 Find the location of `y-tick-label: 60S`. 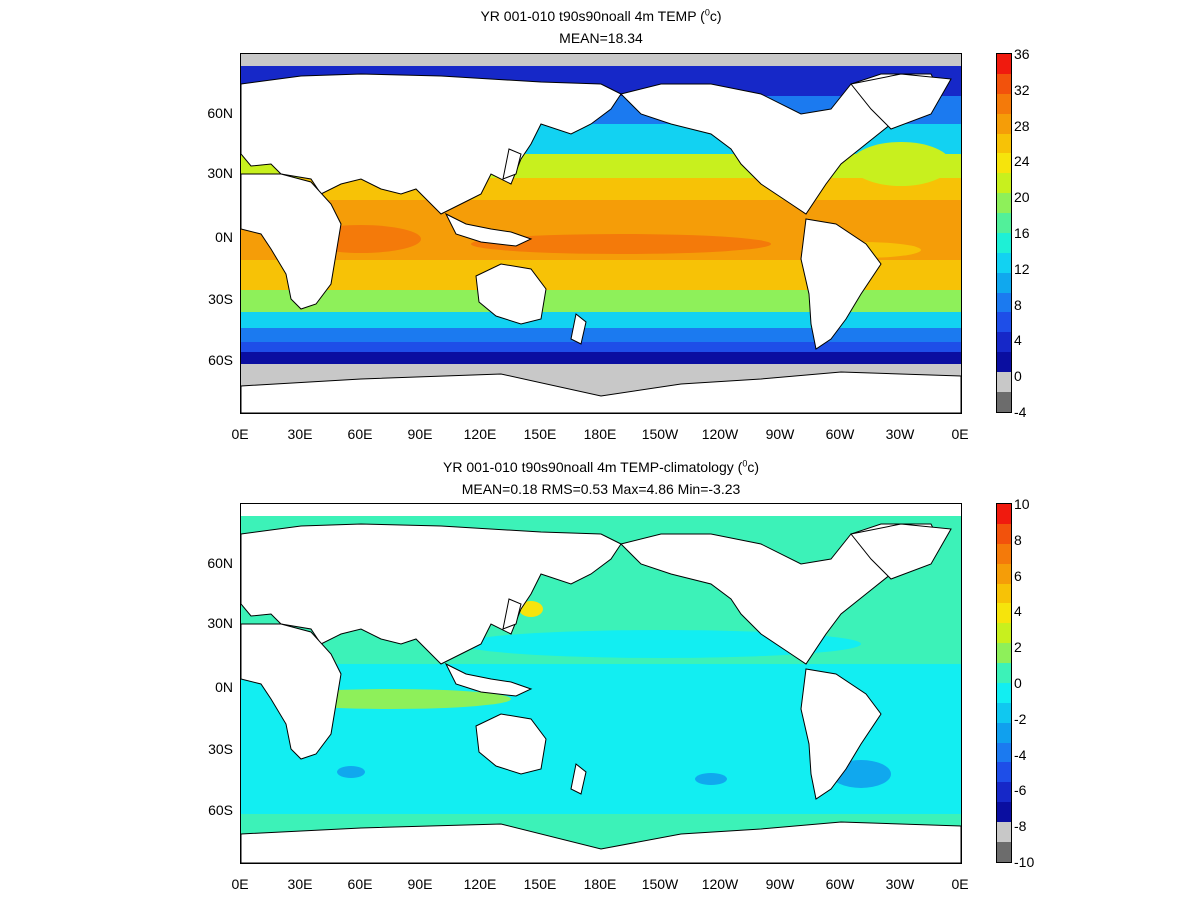

y-tick-label: 60S is located at coordinates (220, 810).